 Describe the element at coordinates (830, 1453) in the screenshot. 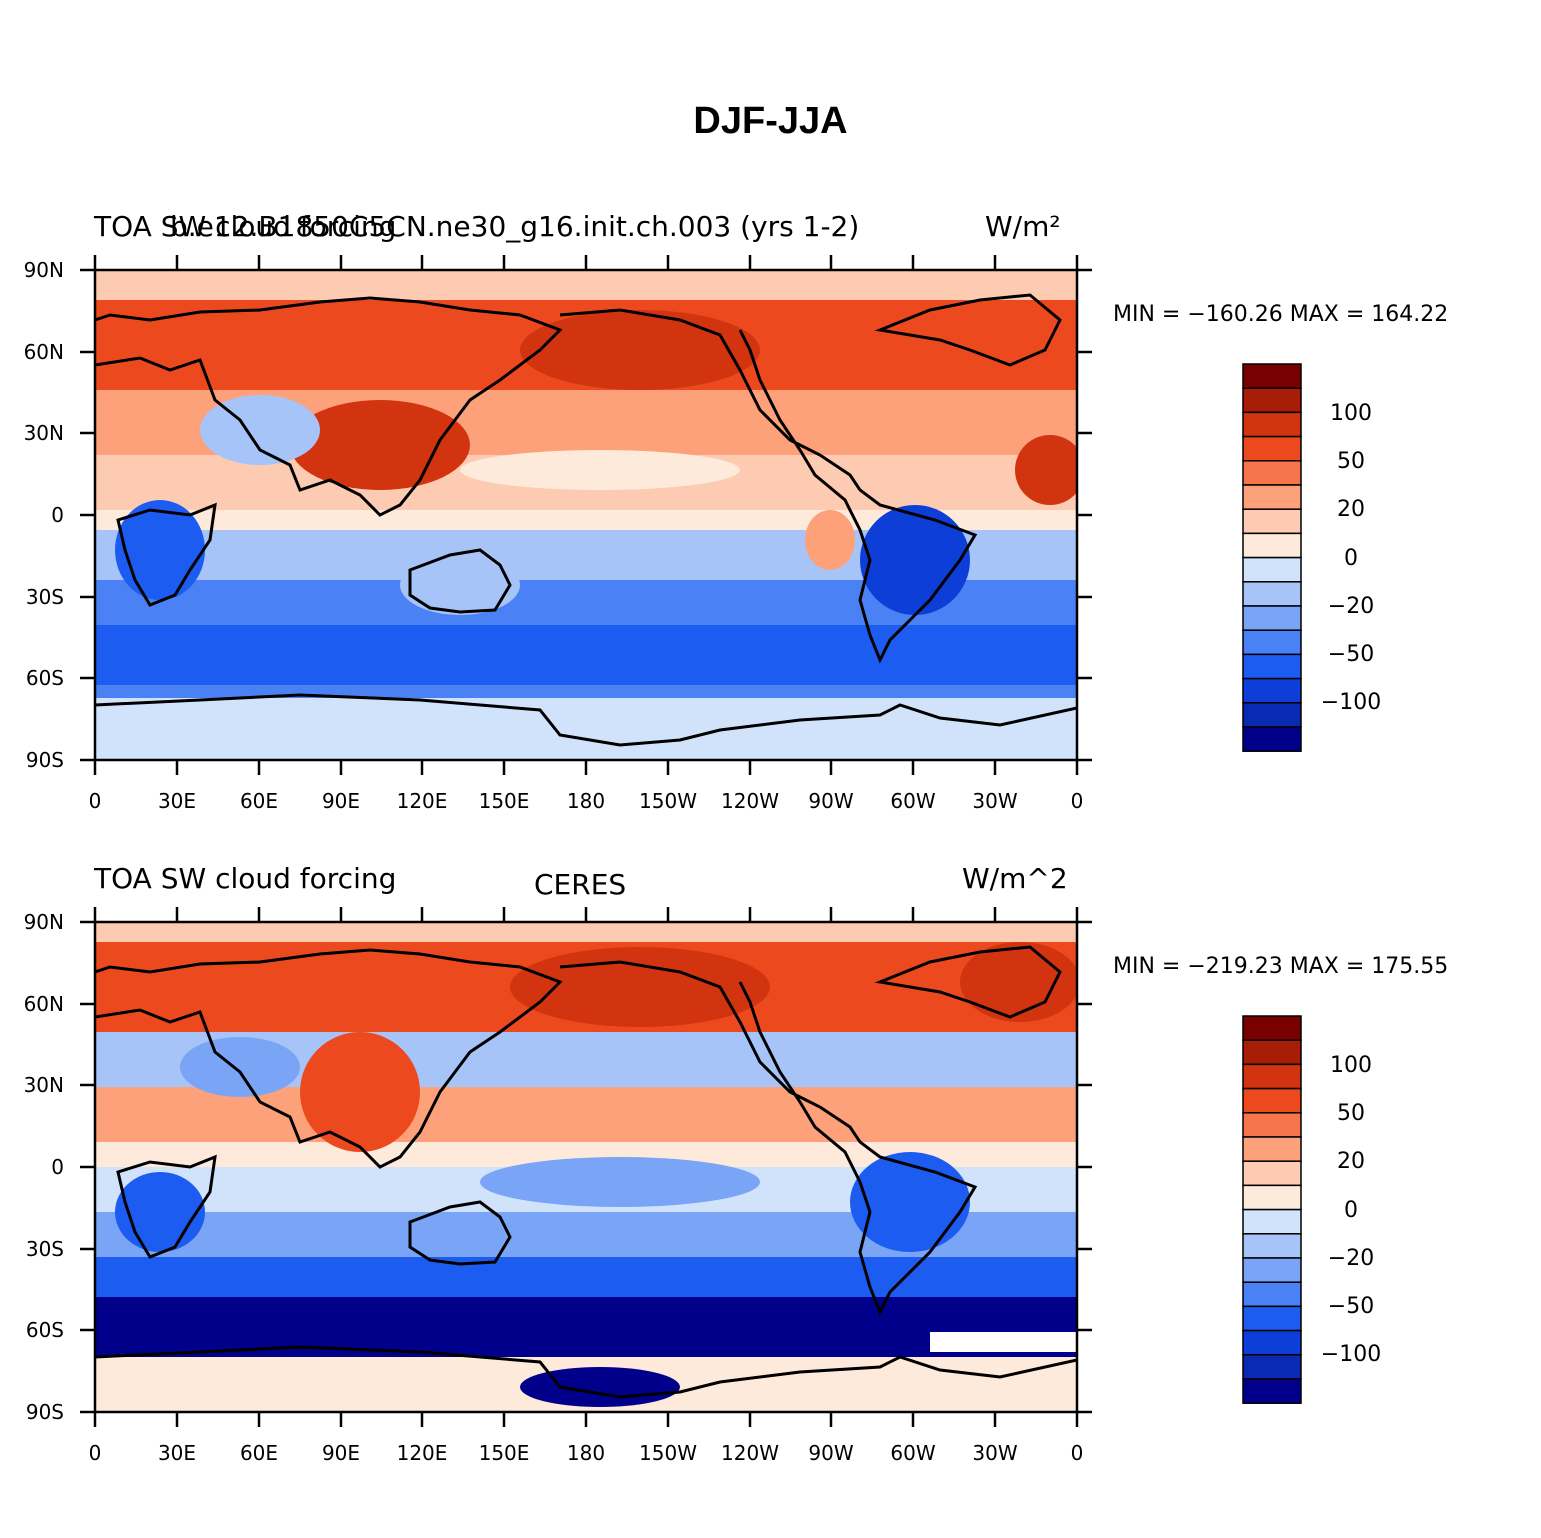

I see `panel2-lon-label: 90W` at that location.